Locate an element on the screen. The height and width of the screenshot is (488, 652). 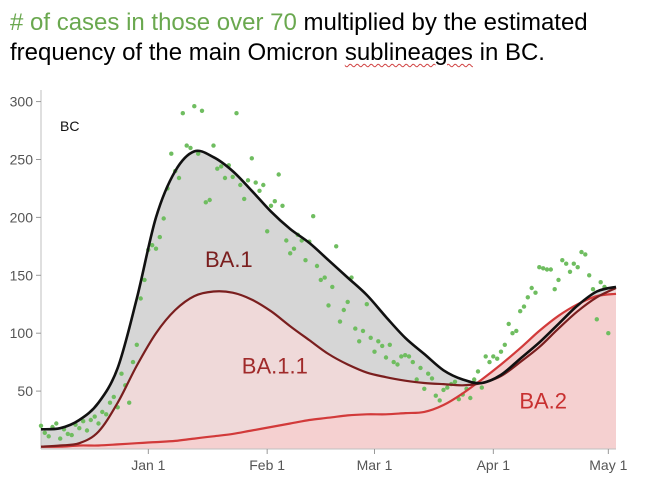
x-tick-label: Apr 1 is located at coordinates (494, 465).